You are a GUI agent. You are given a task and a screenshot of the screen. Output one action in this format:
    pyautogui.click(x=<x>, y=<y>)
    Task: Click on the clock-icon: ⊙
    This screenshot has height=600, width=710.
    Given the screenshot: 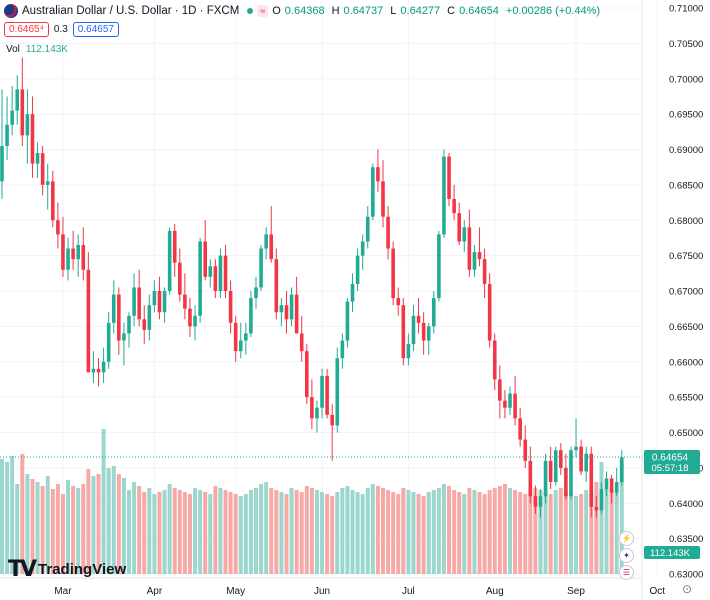 What is the action you would take?
    pyautogui.click(x=687, y=589)
    